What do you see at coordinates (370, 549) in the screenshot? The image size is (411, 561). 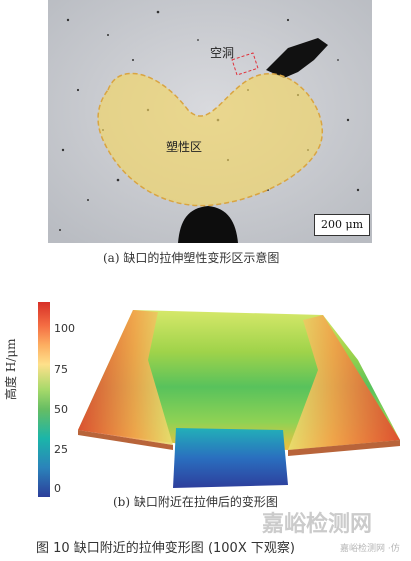 I see `watermark-sub: 嘉峪检测网 ·仿` at bounding box center [370, 549].